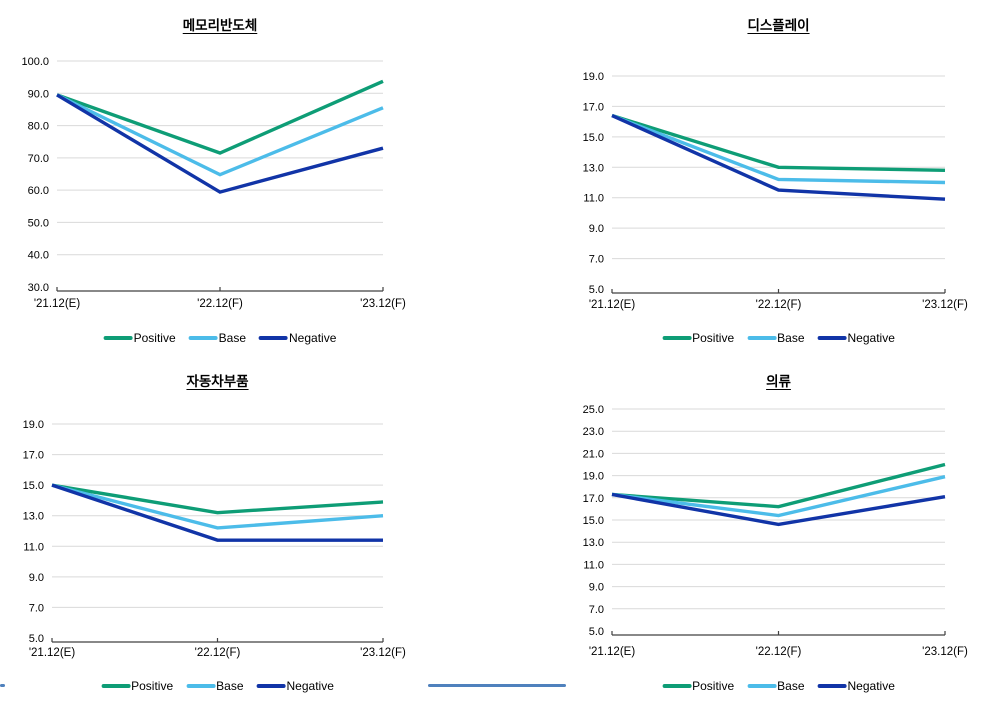 This screenshot has width=981, height=704. What do you see at coordinates (217, 381) in the screenshot?
I see `chart-title: 자동차부품` at bounding box center [217, 381].